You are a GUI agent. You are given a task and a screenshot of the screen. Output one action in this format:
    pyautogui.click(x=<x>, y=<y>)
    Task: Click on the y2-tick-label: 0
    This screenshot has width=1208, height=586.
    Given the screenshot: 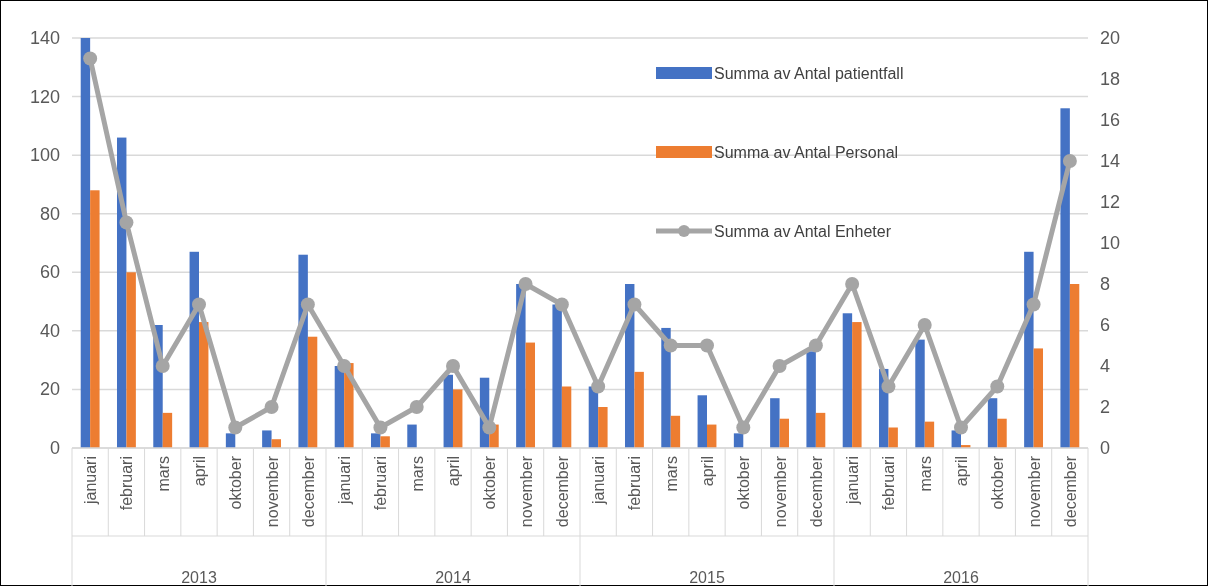 What is the action you would take?
    pyautogui.click(x=1105, y=448)
    